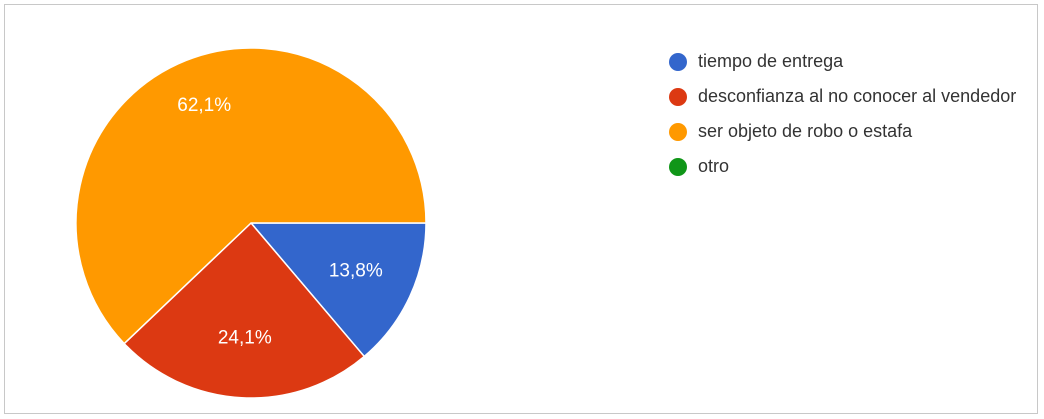 Image resolution: width=1044 pixels, height=419 pixels. Describe the element at coordinates (714, 166) in the screenshot. I see `legend-label: otro` at that location.